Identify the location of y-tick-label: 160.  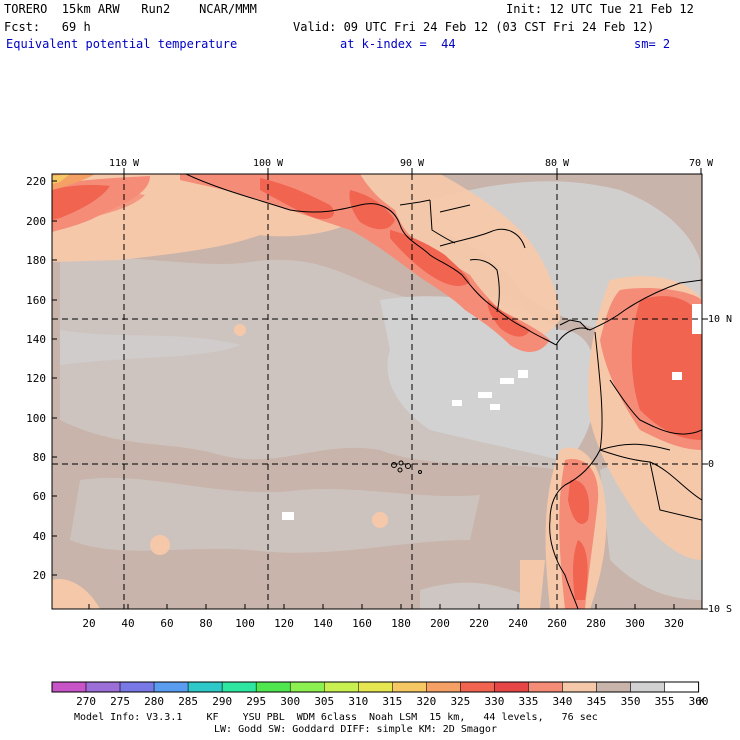
(36, 300).